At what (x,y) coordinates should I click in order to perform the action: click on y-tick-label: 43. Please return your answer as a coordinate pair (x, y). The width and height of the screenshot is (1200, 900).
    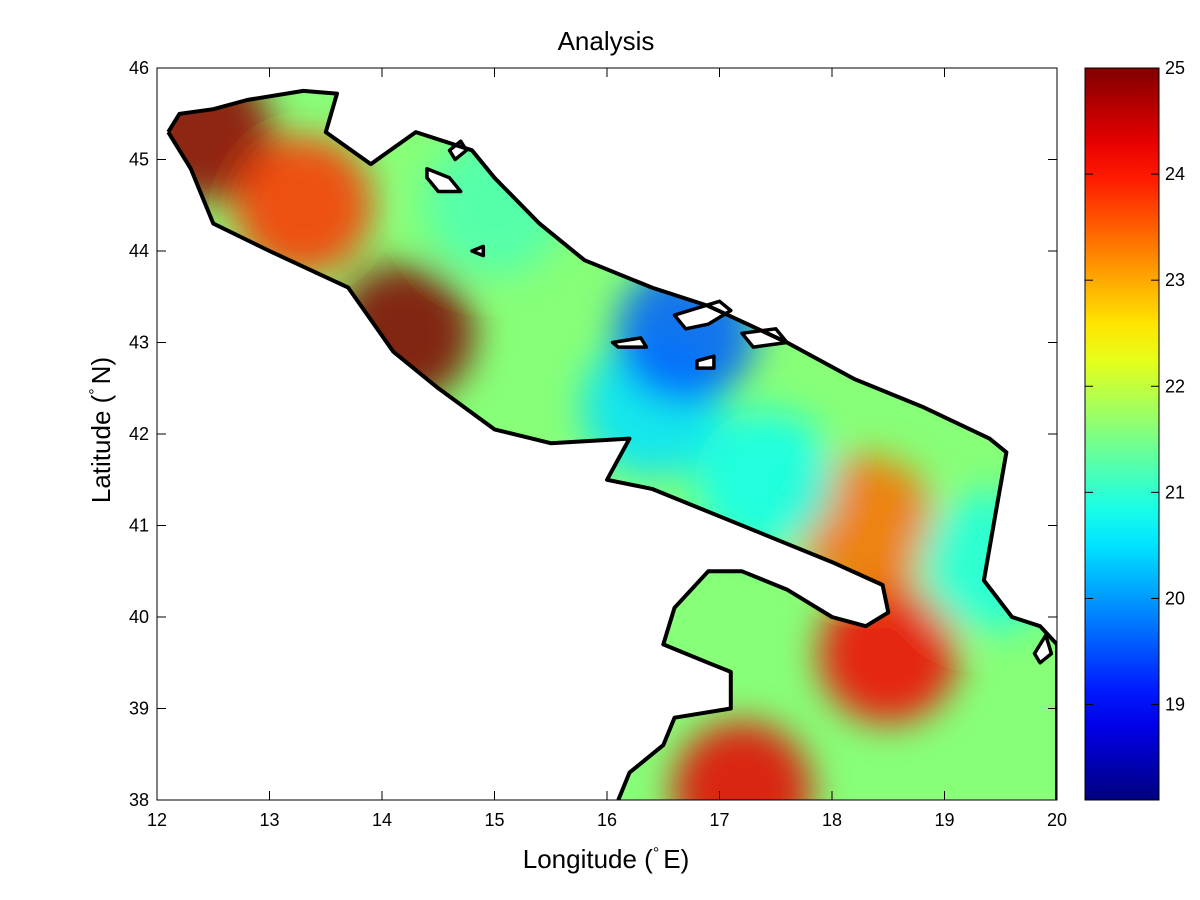
    Looking at the image, I should click on (139, 343).